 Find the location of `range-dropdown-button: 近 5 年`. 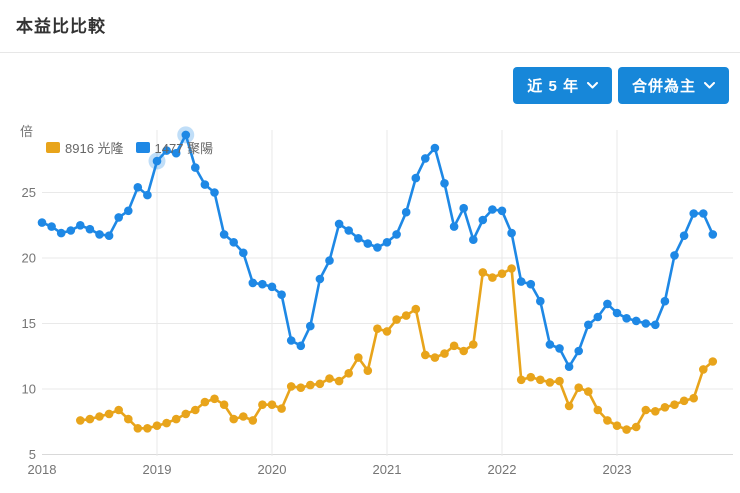

range-dropdown-button: 近 5 年 is located at coordinates (562, 85).